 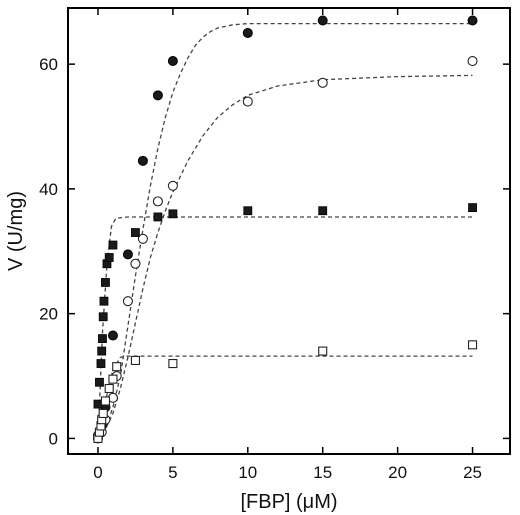 What do you see at coordinates (48, 189) in the screenshot?
I see `y-tick-label: 40` at bounding box center [48, 189].